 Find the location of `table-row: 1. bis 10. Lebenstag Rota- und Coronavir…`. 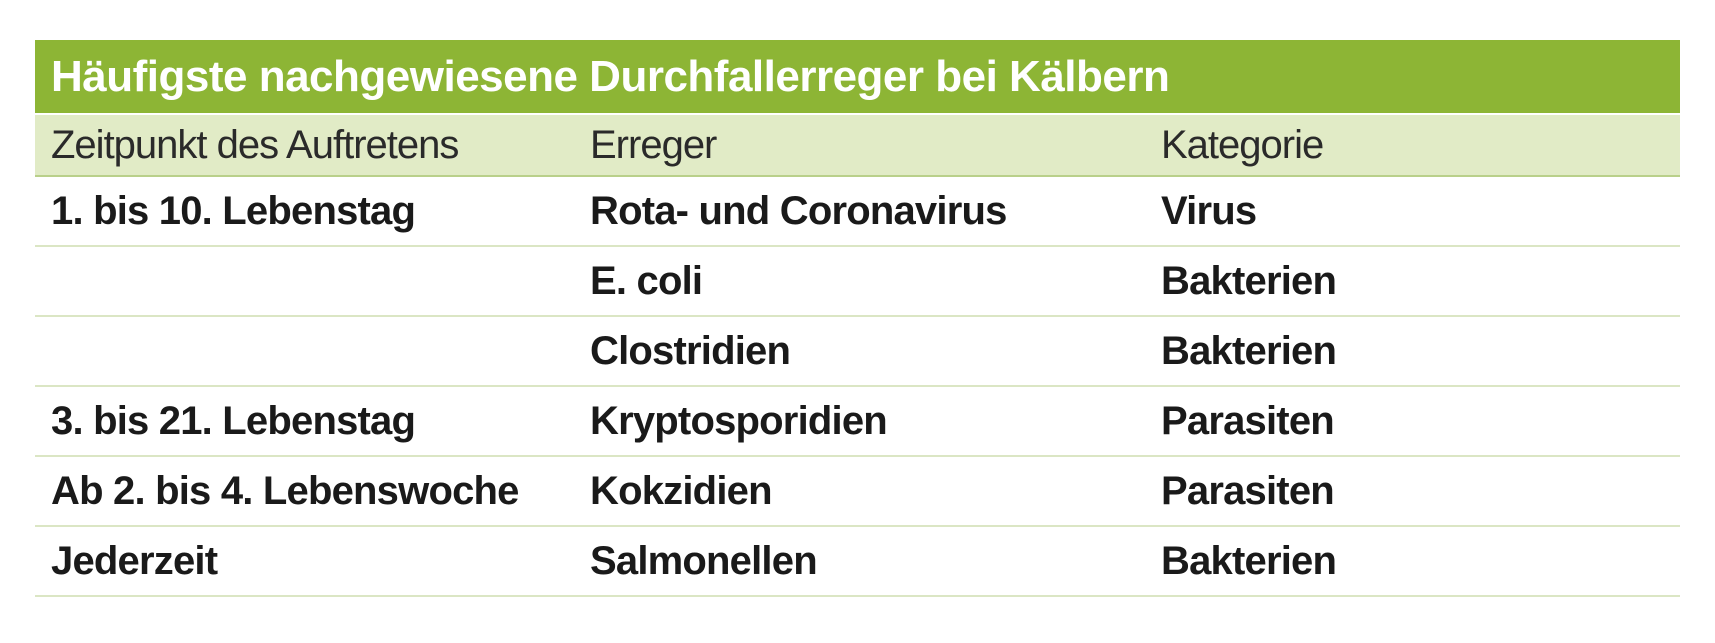

table-row: 1. bis 10. Lebenstag Rota- und Coronavir… is located at coordinates (857, 212).